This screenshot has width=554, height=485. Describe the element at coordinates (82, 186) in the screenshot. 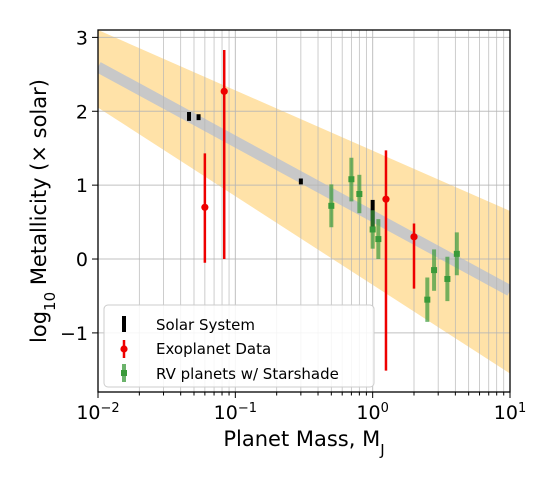

I see `y-tick-label: 1` at that location.